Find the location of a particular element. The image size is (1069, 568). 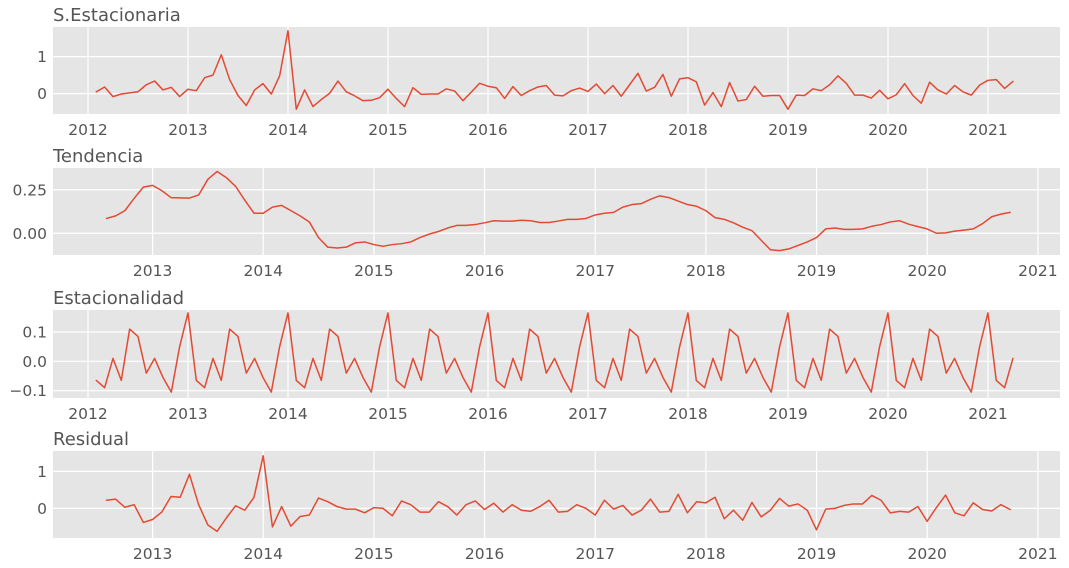

estacionalidad-x-tick-label: 2018 is located at coordinates (687, 414).